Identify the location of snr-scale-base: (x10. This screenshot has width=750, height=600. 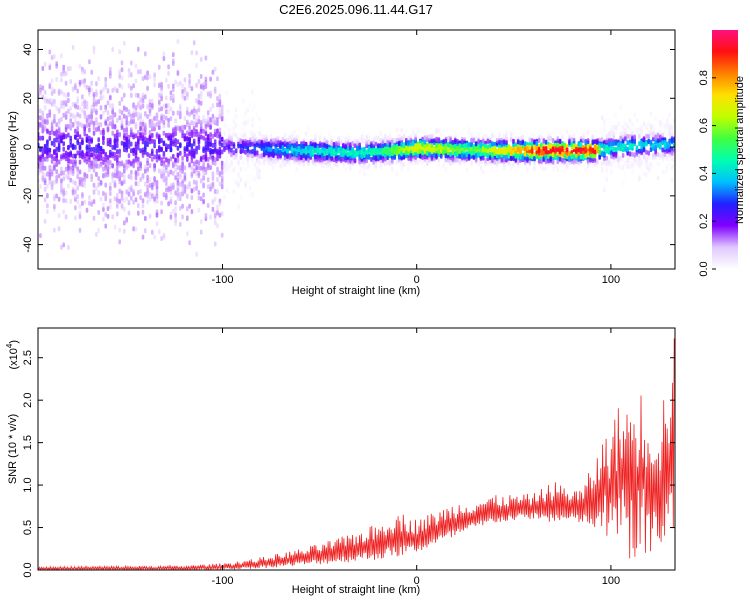
(14, 358).